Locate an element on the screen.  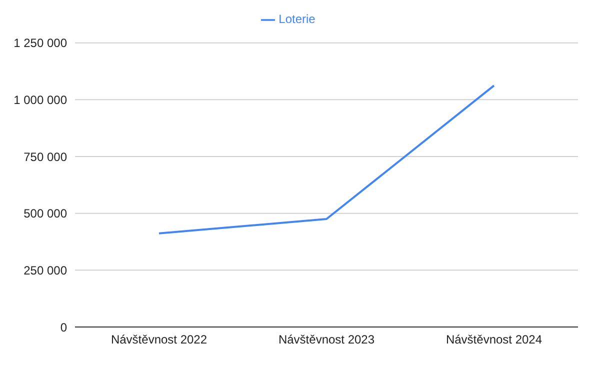
y-tick-label: 0 is located at coordinates (64, 327).